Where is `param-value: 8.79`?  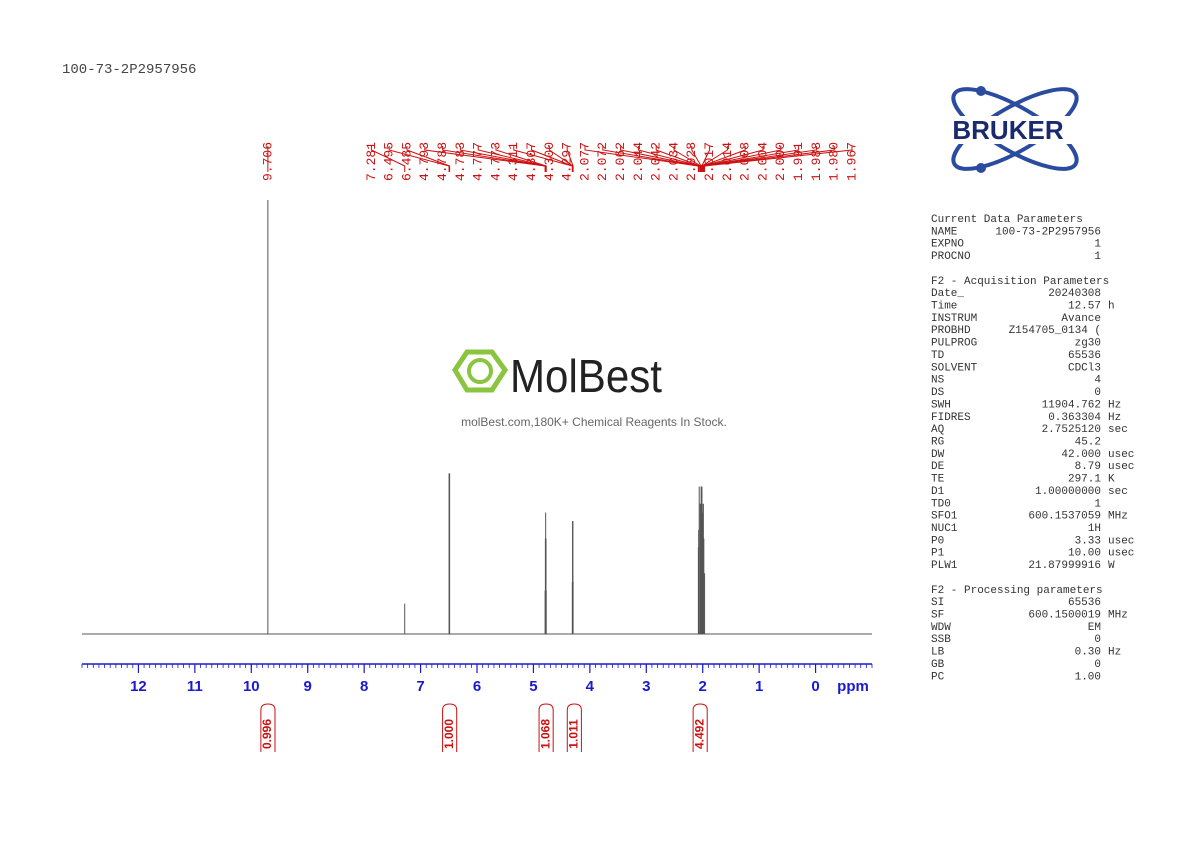
param-value: 8.79 is located at coordinates (1088, 467).